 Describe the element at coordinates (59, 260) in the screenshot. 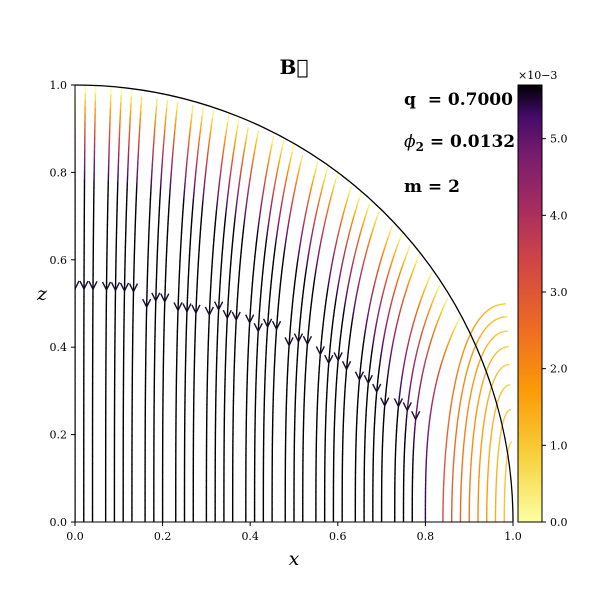

I see `y-tick-label: 0.6` at that location.